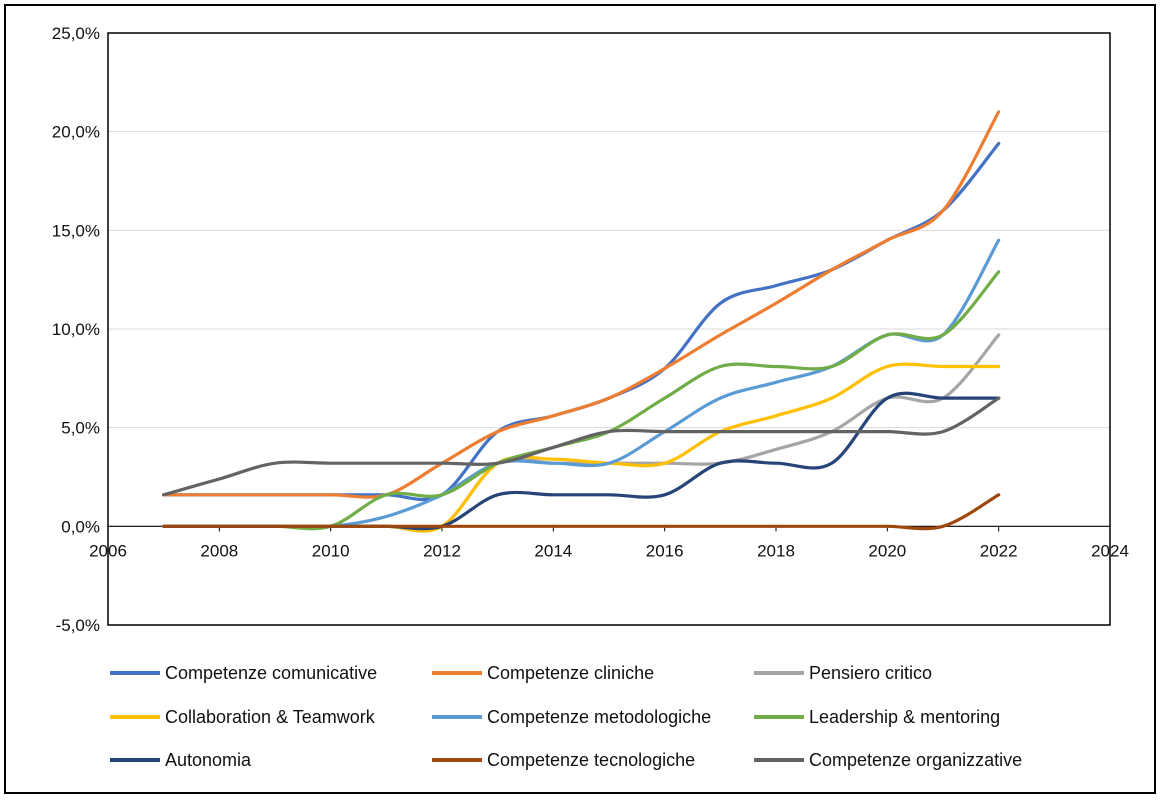  What do you see at coordinates (108, 550) in the screenshot?
I see `x-tick-label: 2006` at bounding box center [108, 550].